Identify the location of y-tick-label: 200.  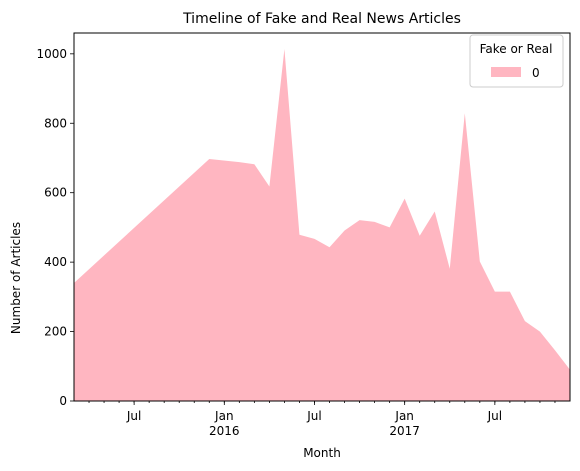
(55, 332).